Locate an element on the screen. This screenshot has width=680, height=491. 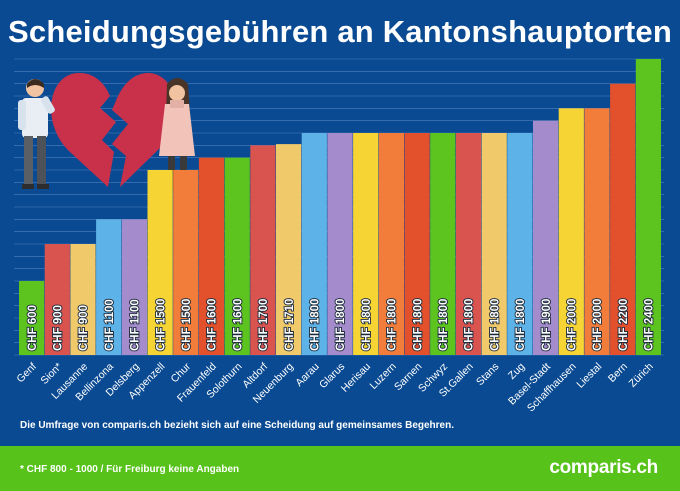
category-label: Zürich is located at coordinates (641, 375).